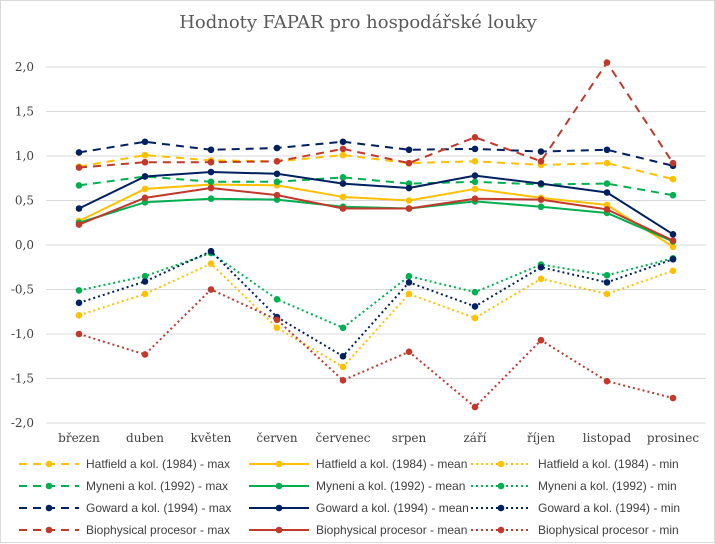 The image size is (715, 544). Describe the element at coordinates (391, 530) in the screenshot. I see `legend-label: Biophysical procesor - mean` at that location.